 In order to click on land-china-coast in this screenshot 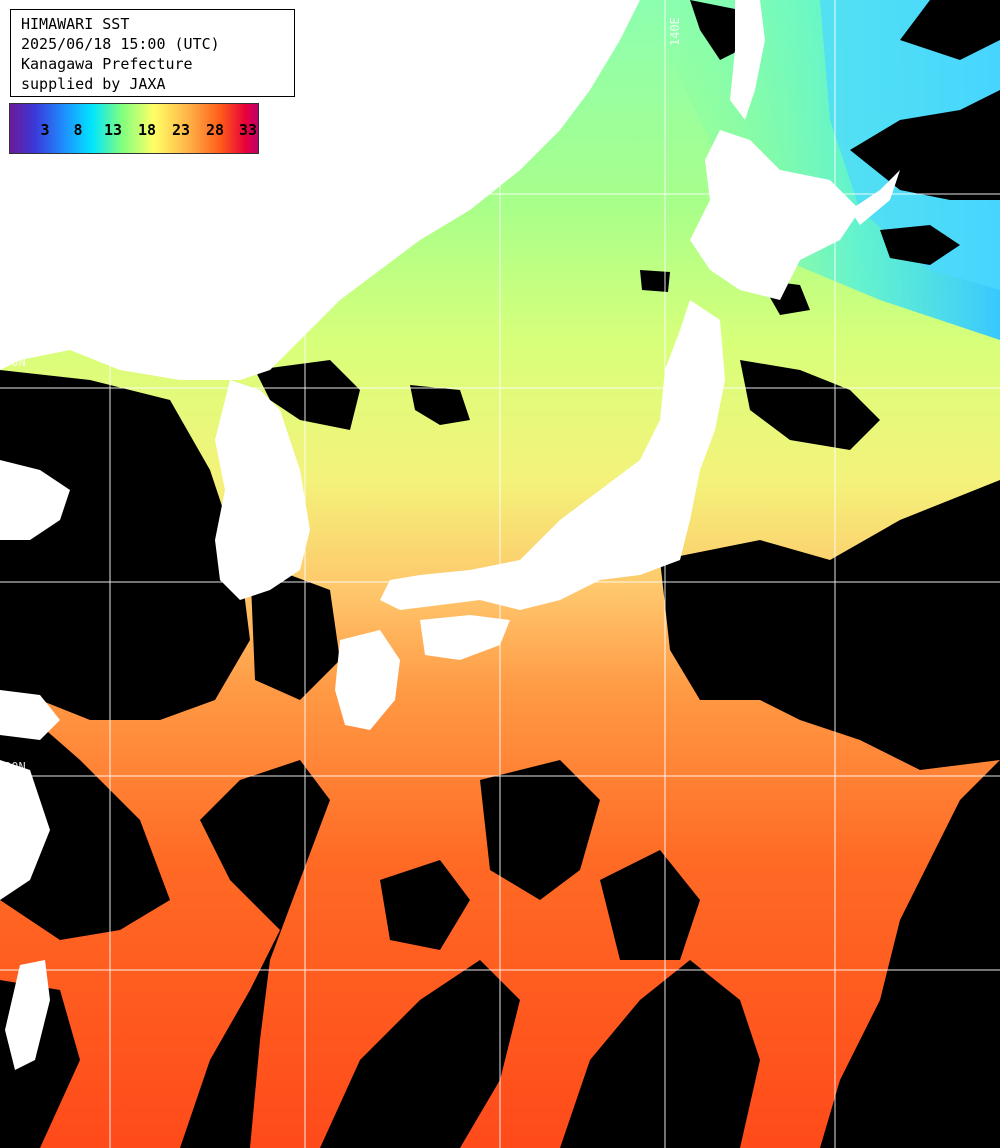, I will do `click(35, 500)`.